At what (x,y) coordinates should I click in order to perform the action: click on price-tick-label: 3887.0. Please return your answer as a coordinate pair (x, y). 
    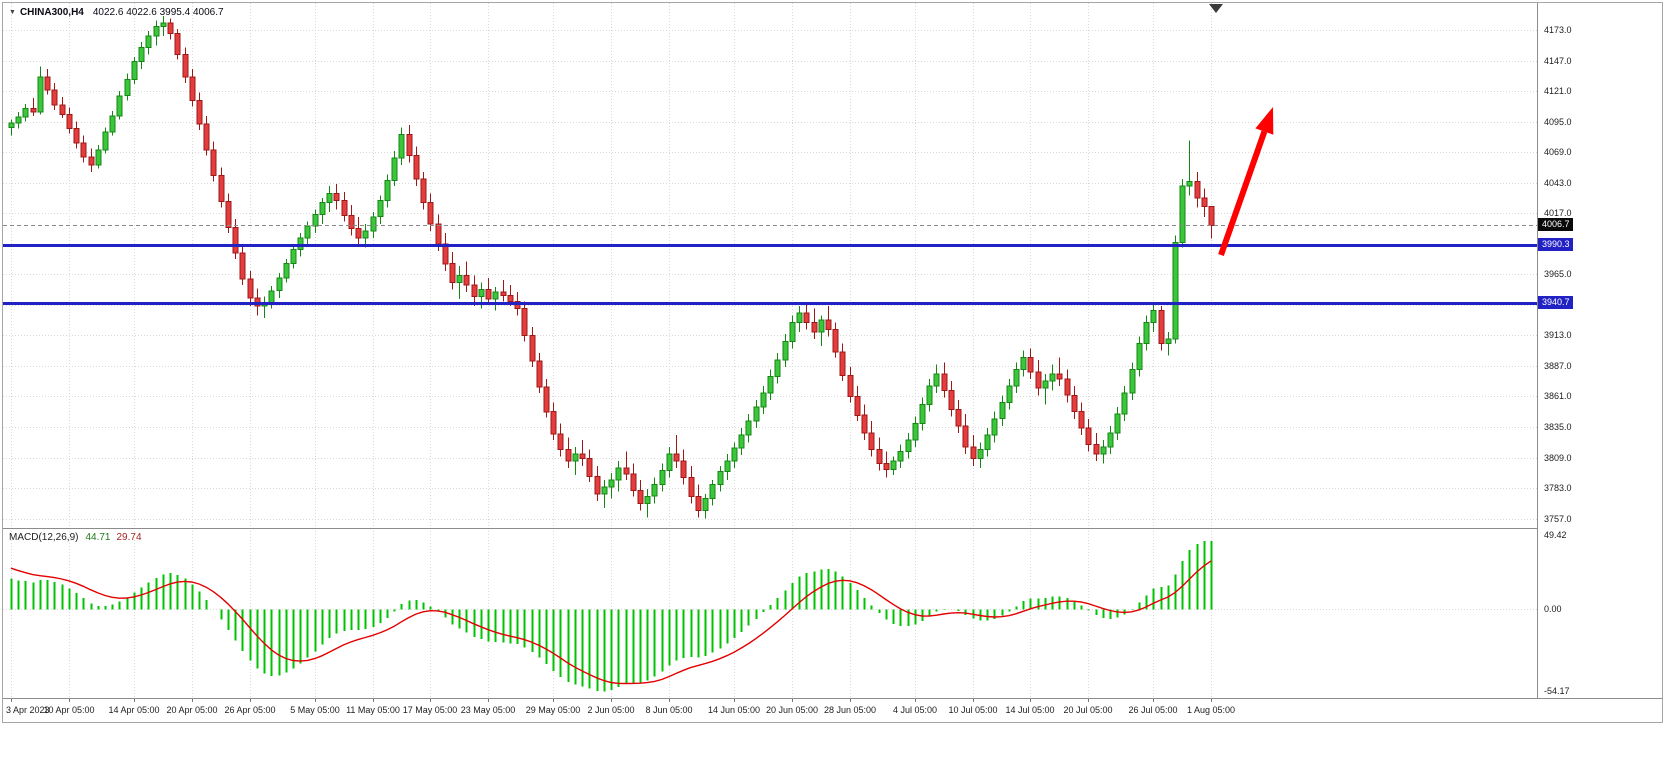
    Looking at the image, I should click on (1558, 366).